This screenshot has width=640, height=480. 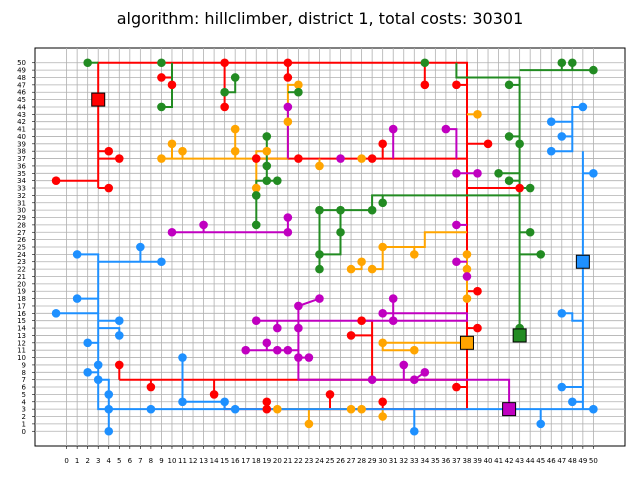 What do you see at coordinates (21, 203) in the screenshot?
I see `y-tick-label: 31` at bounding box center [21, 203].